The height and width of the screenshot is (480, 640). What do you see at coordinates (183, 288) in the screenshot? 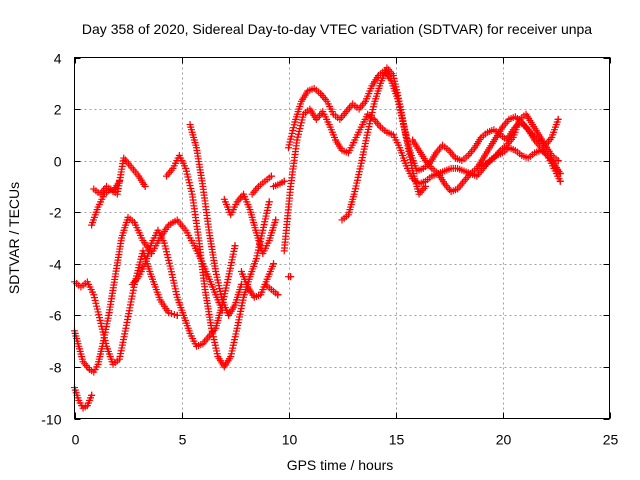
I see `series-sat-f` at bounding box center [183, 288].